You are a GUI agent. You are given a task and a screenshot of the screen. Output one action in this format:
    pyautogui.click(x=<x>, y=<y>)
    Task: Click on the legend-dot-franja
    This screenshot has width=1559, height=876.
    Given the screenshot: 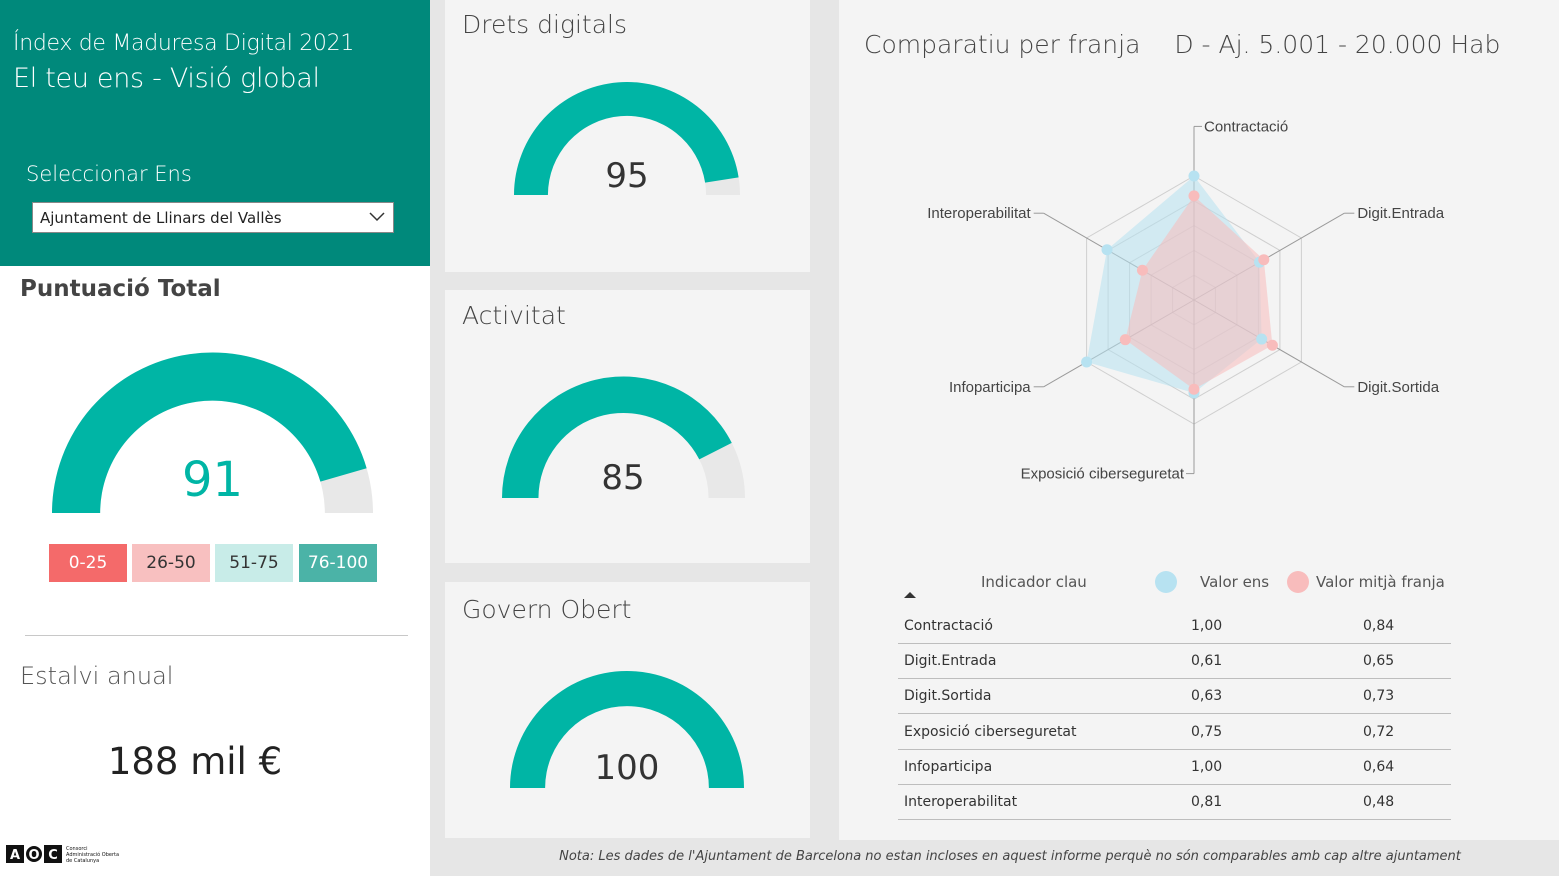 What is the action you would take?
    pyautogui.click(x=1298, y=582)
    